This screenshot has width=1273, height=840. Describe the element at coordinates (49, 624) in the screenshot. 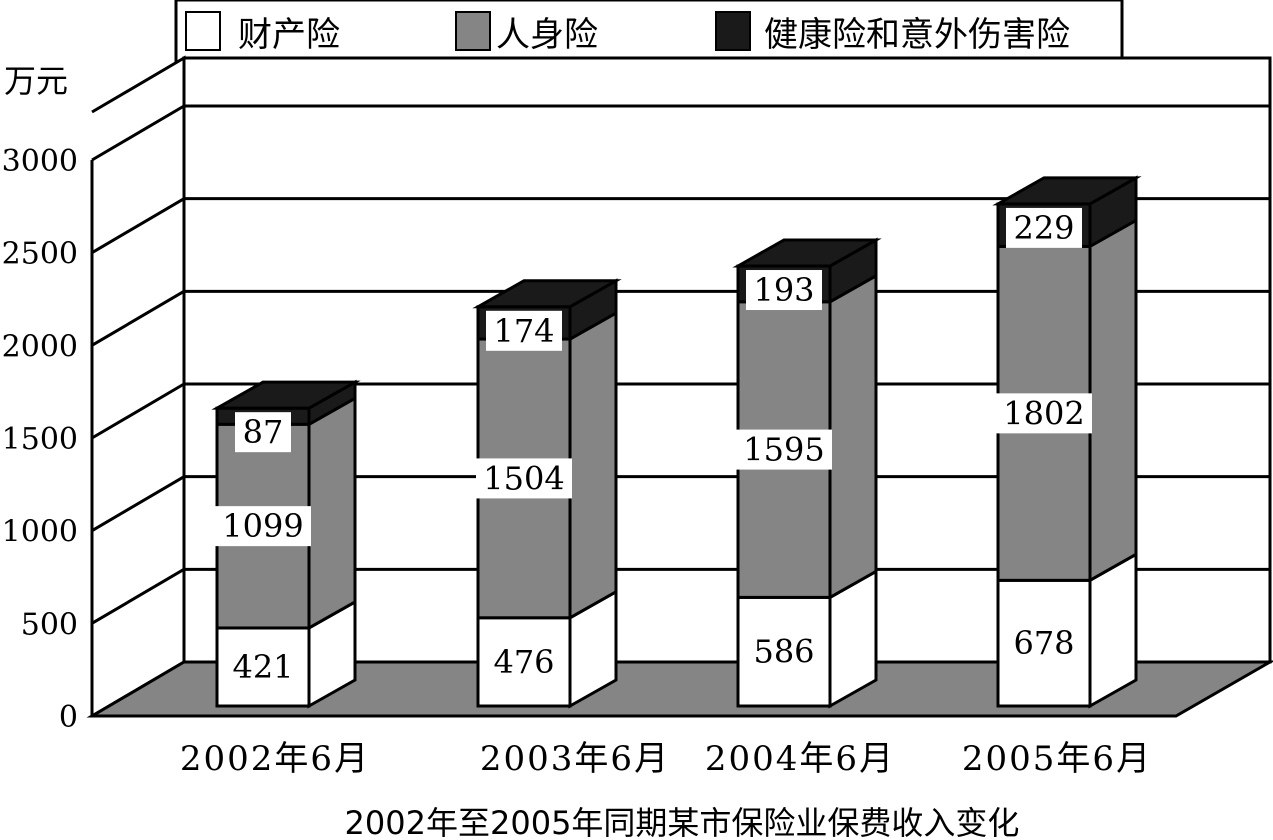

I see `y-tick-label: 500` at that location.